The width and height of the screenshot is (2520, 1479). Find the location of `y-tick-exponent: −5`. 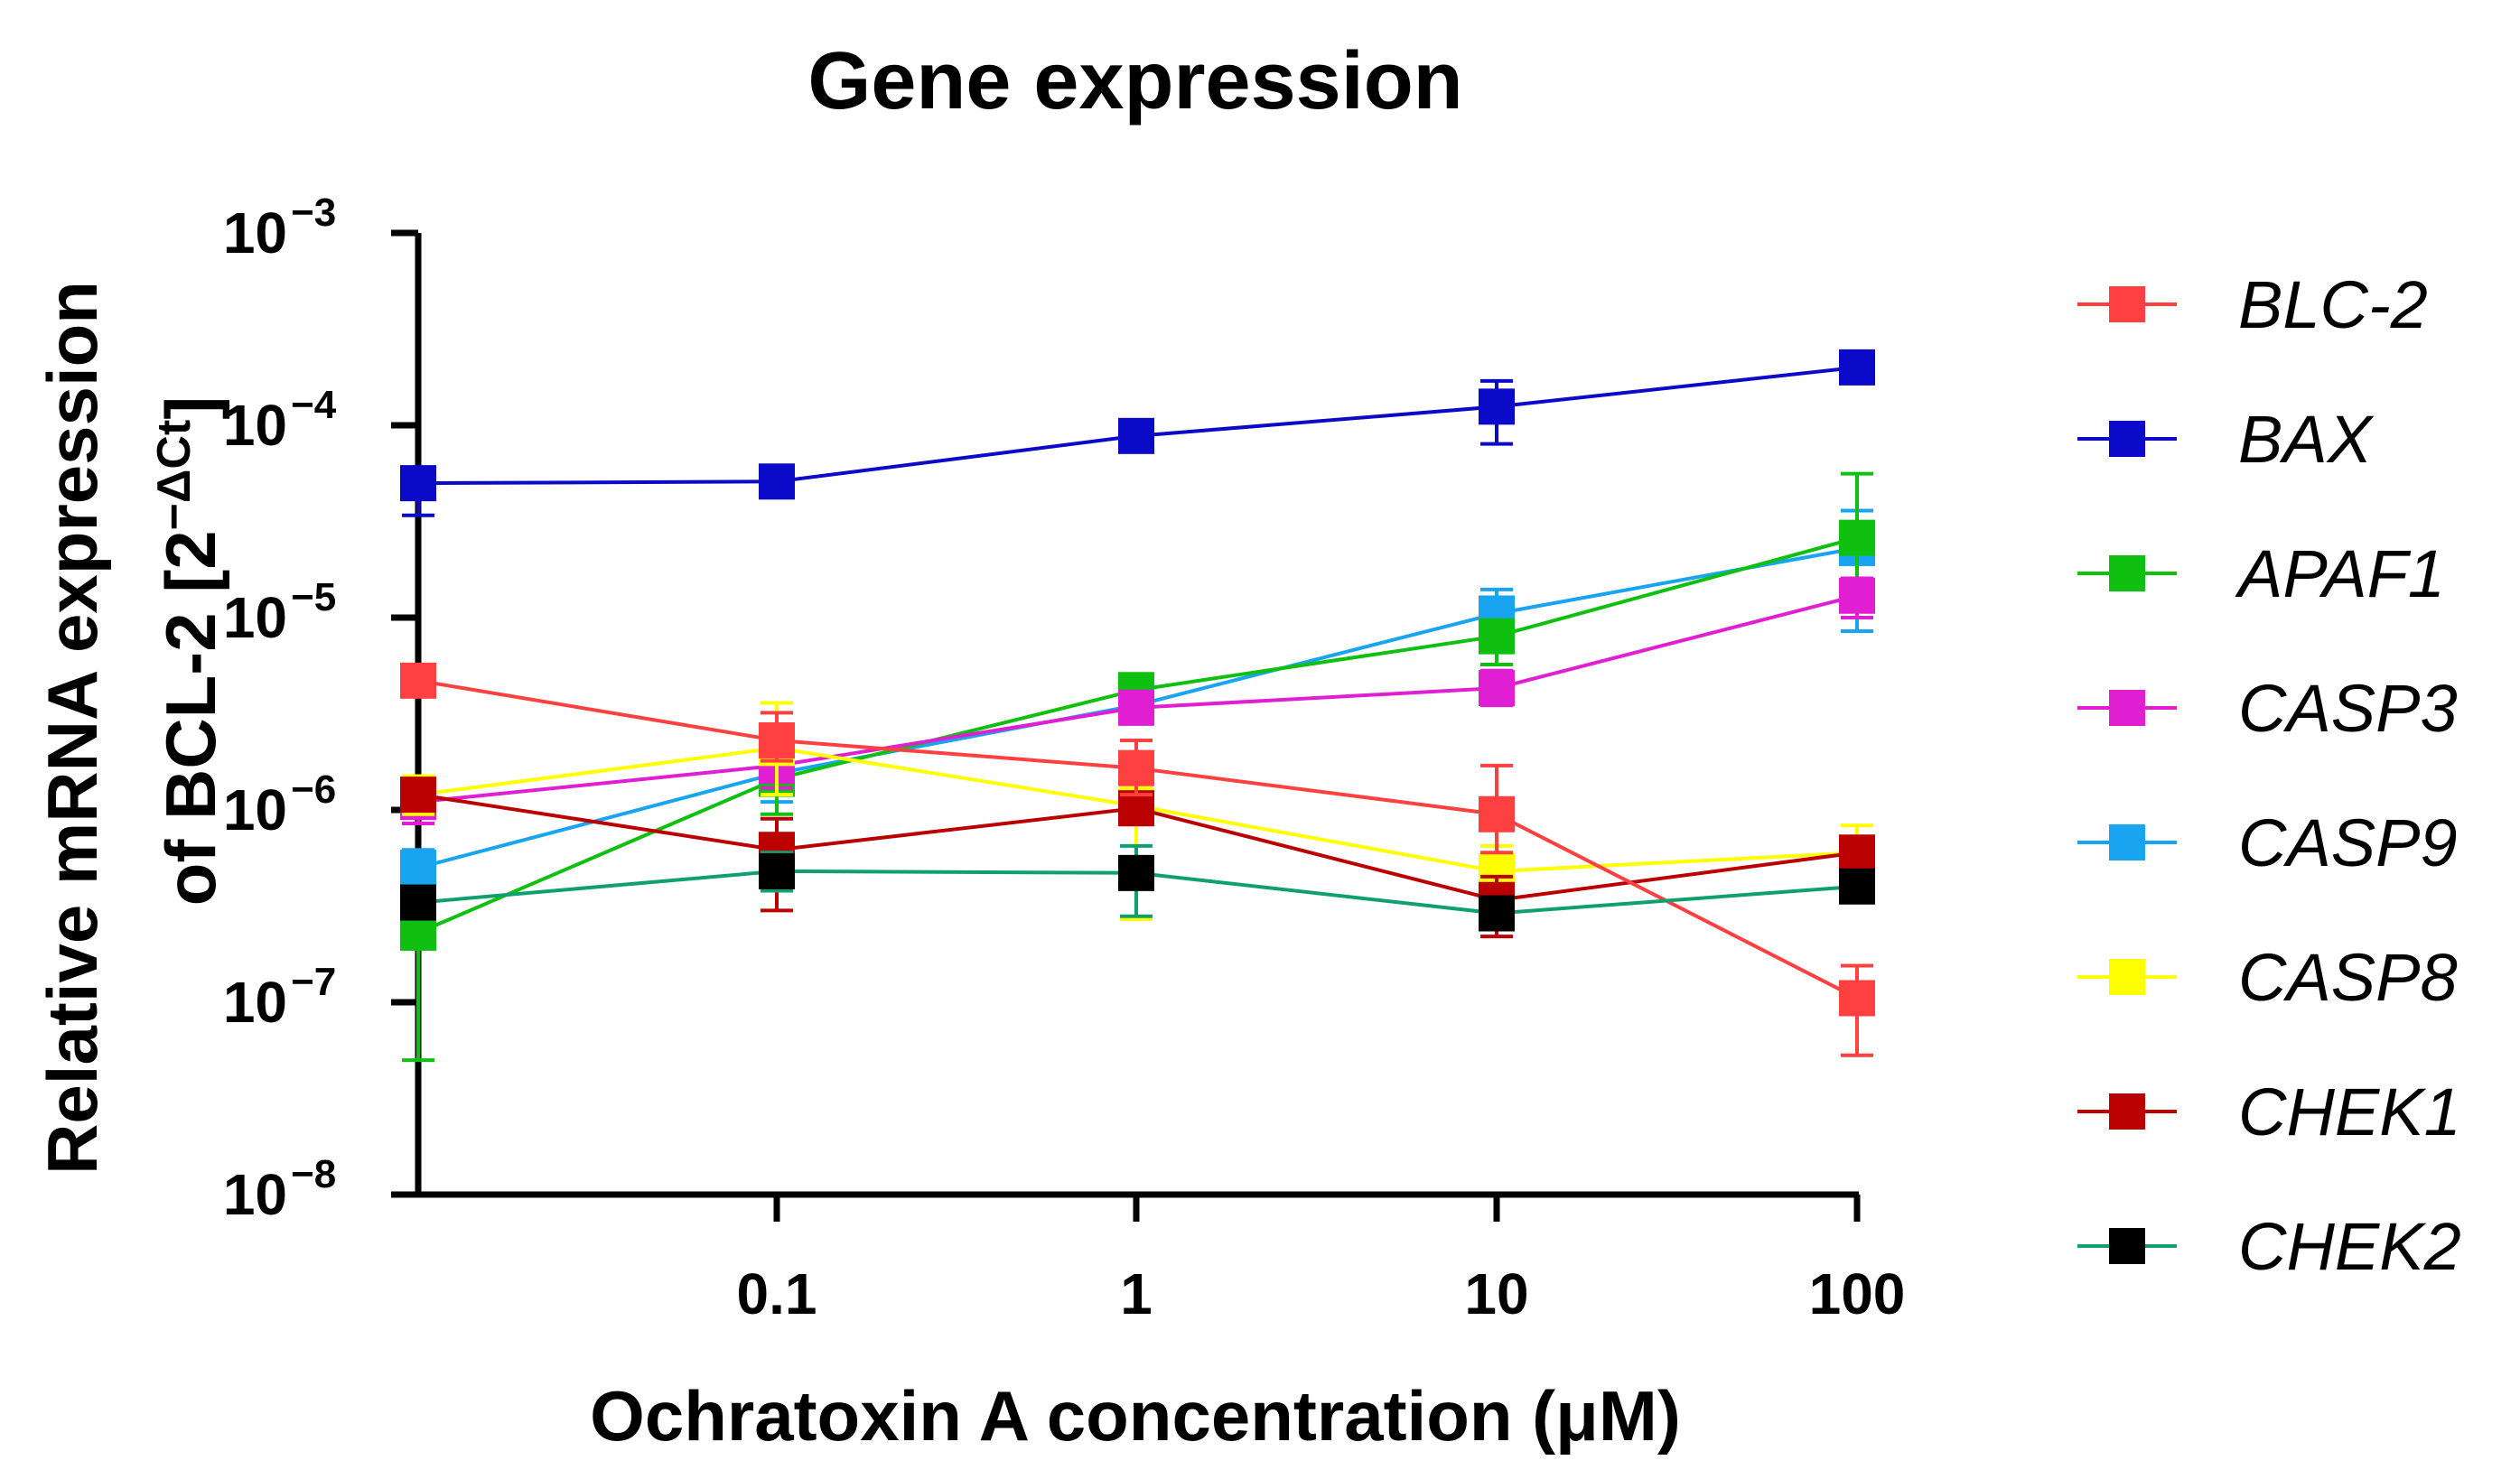

y-tick-exponent: −5 is located at coordinates (313, 597).